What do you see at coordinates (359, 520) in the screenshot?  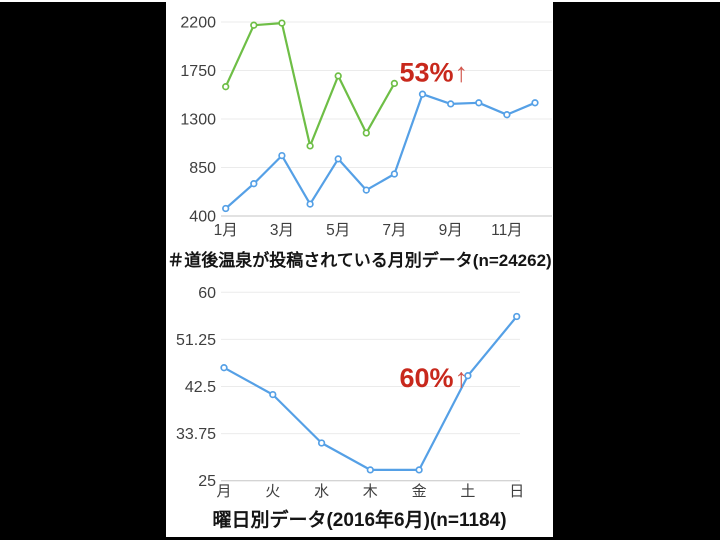 I see `weekday-chart-caption: 曜日別データ(2016年6月)(n=1184)` at bounding box center [359, 520].